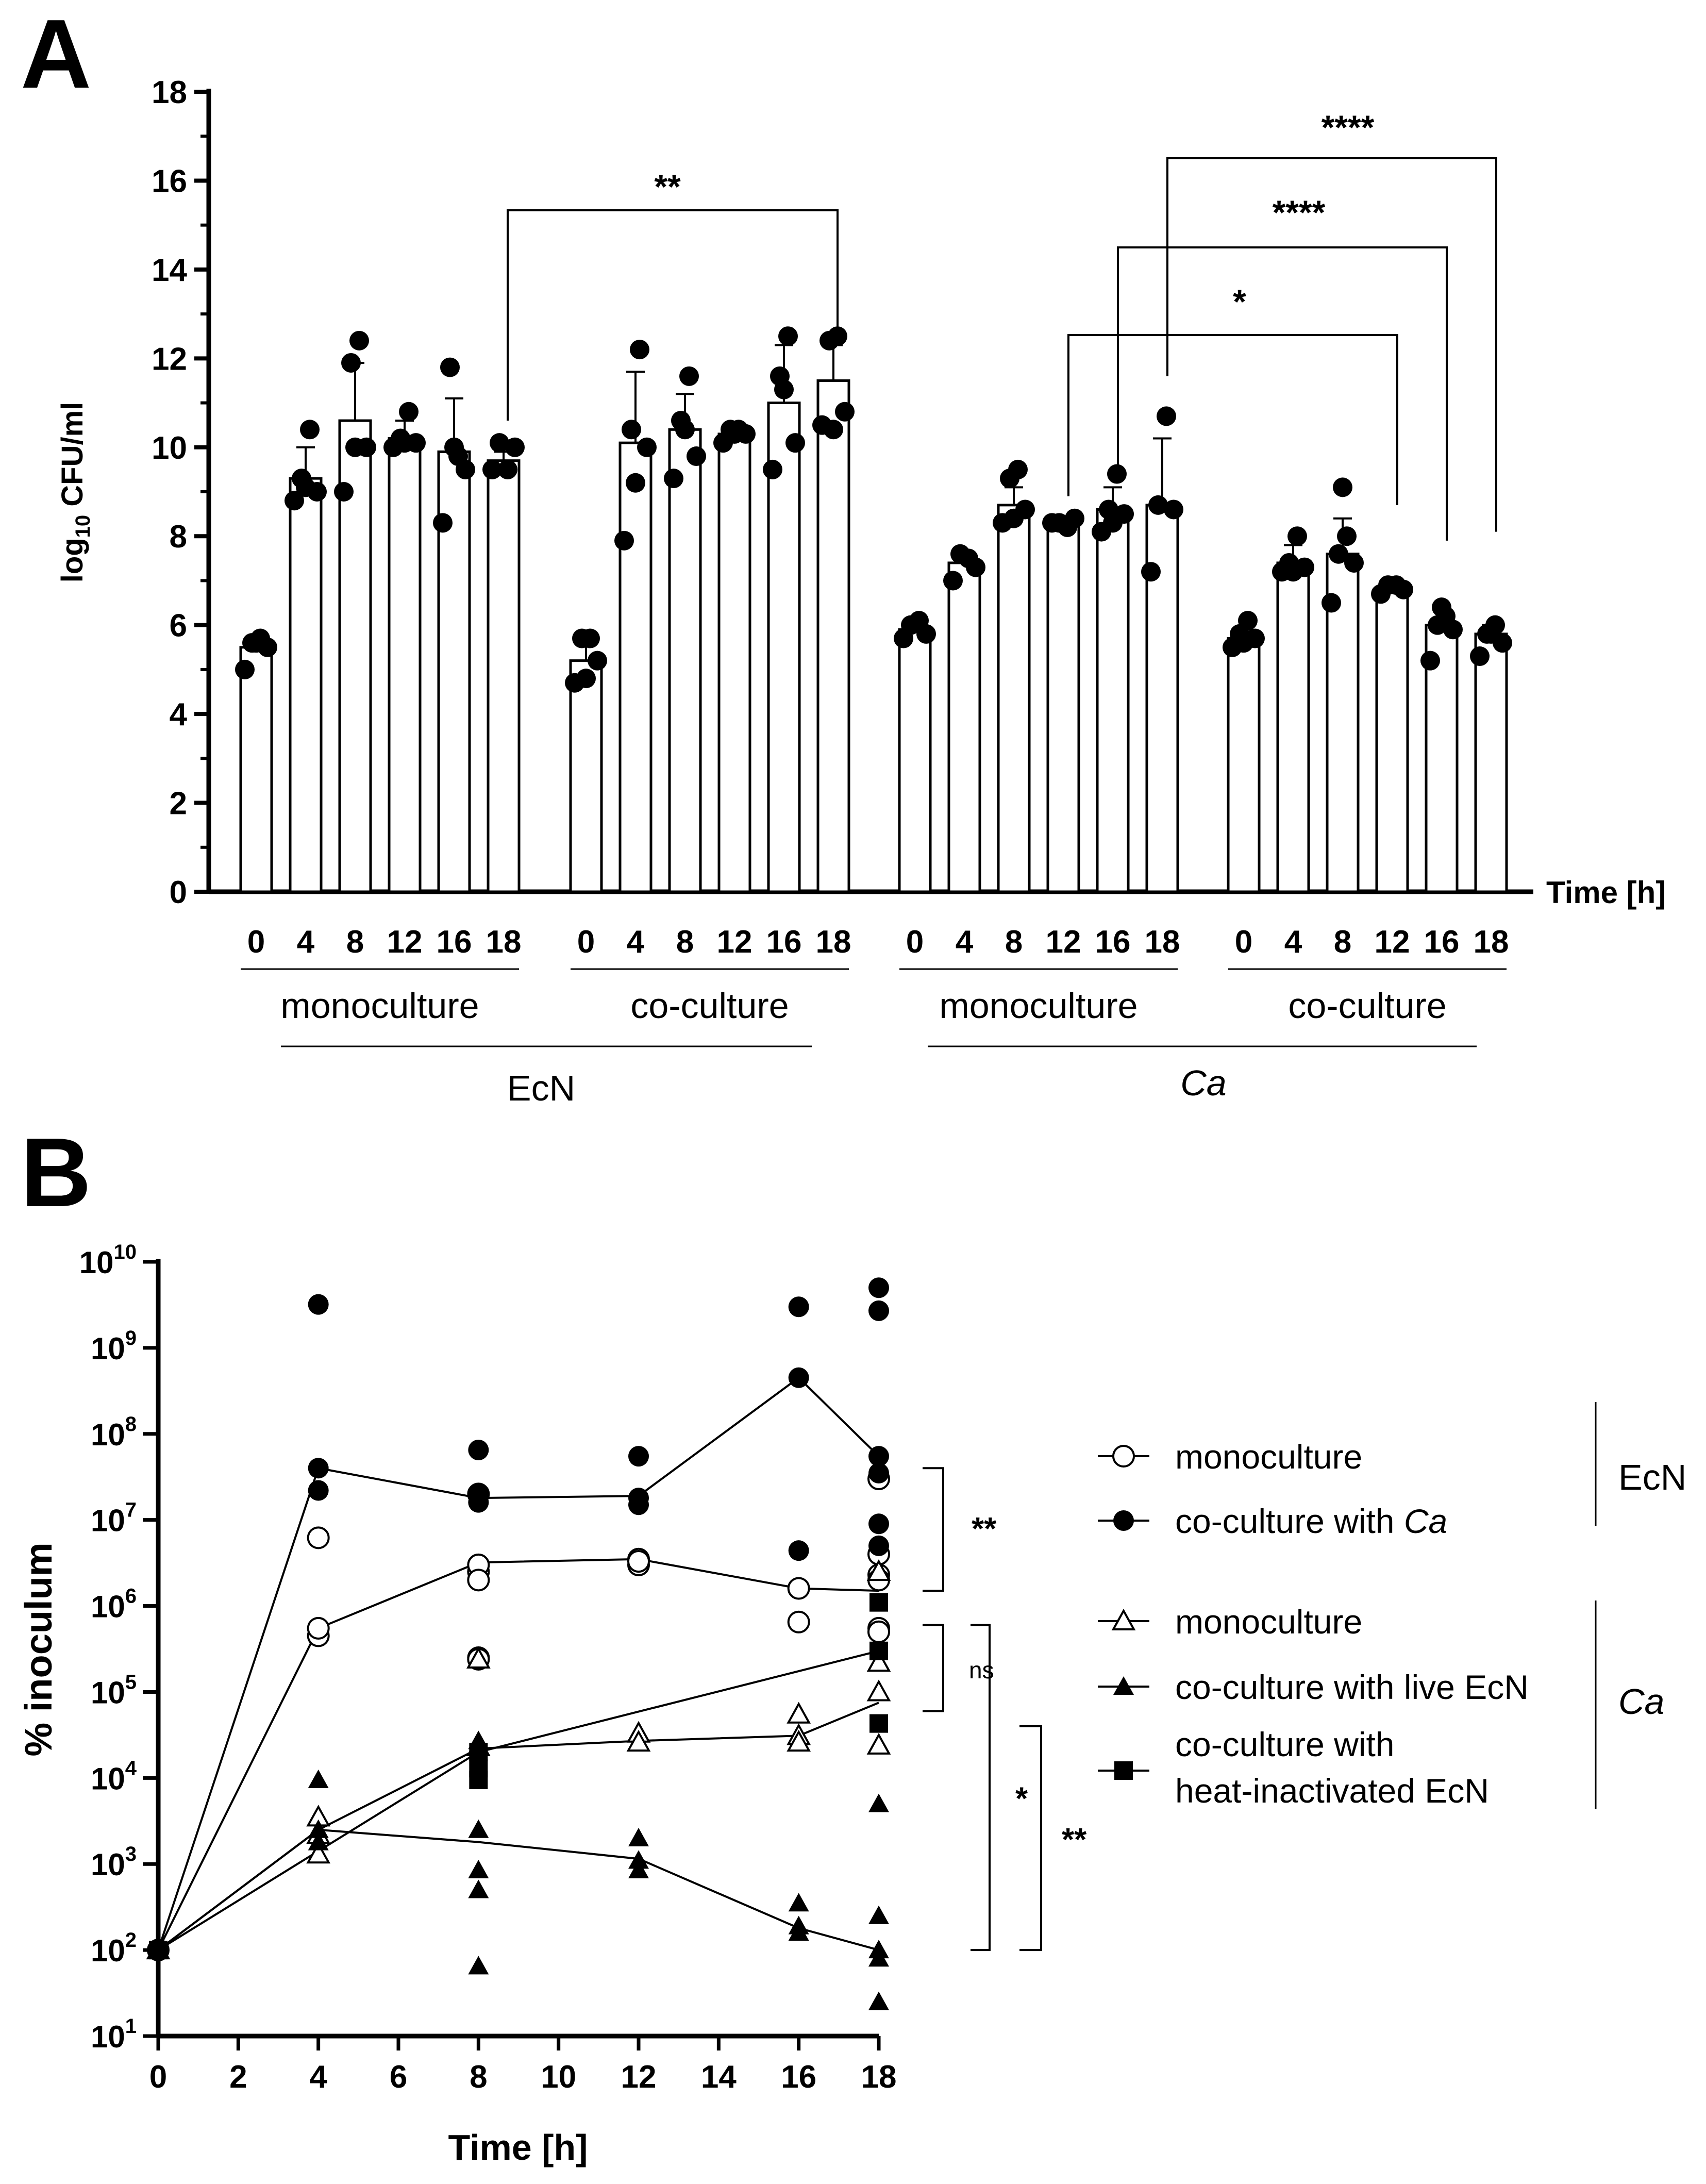  What do you see at coordinates (1342, 942) in the screenshot?
I see `x-tick-label-a: 8` at bounding box center [1342, 942].